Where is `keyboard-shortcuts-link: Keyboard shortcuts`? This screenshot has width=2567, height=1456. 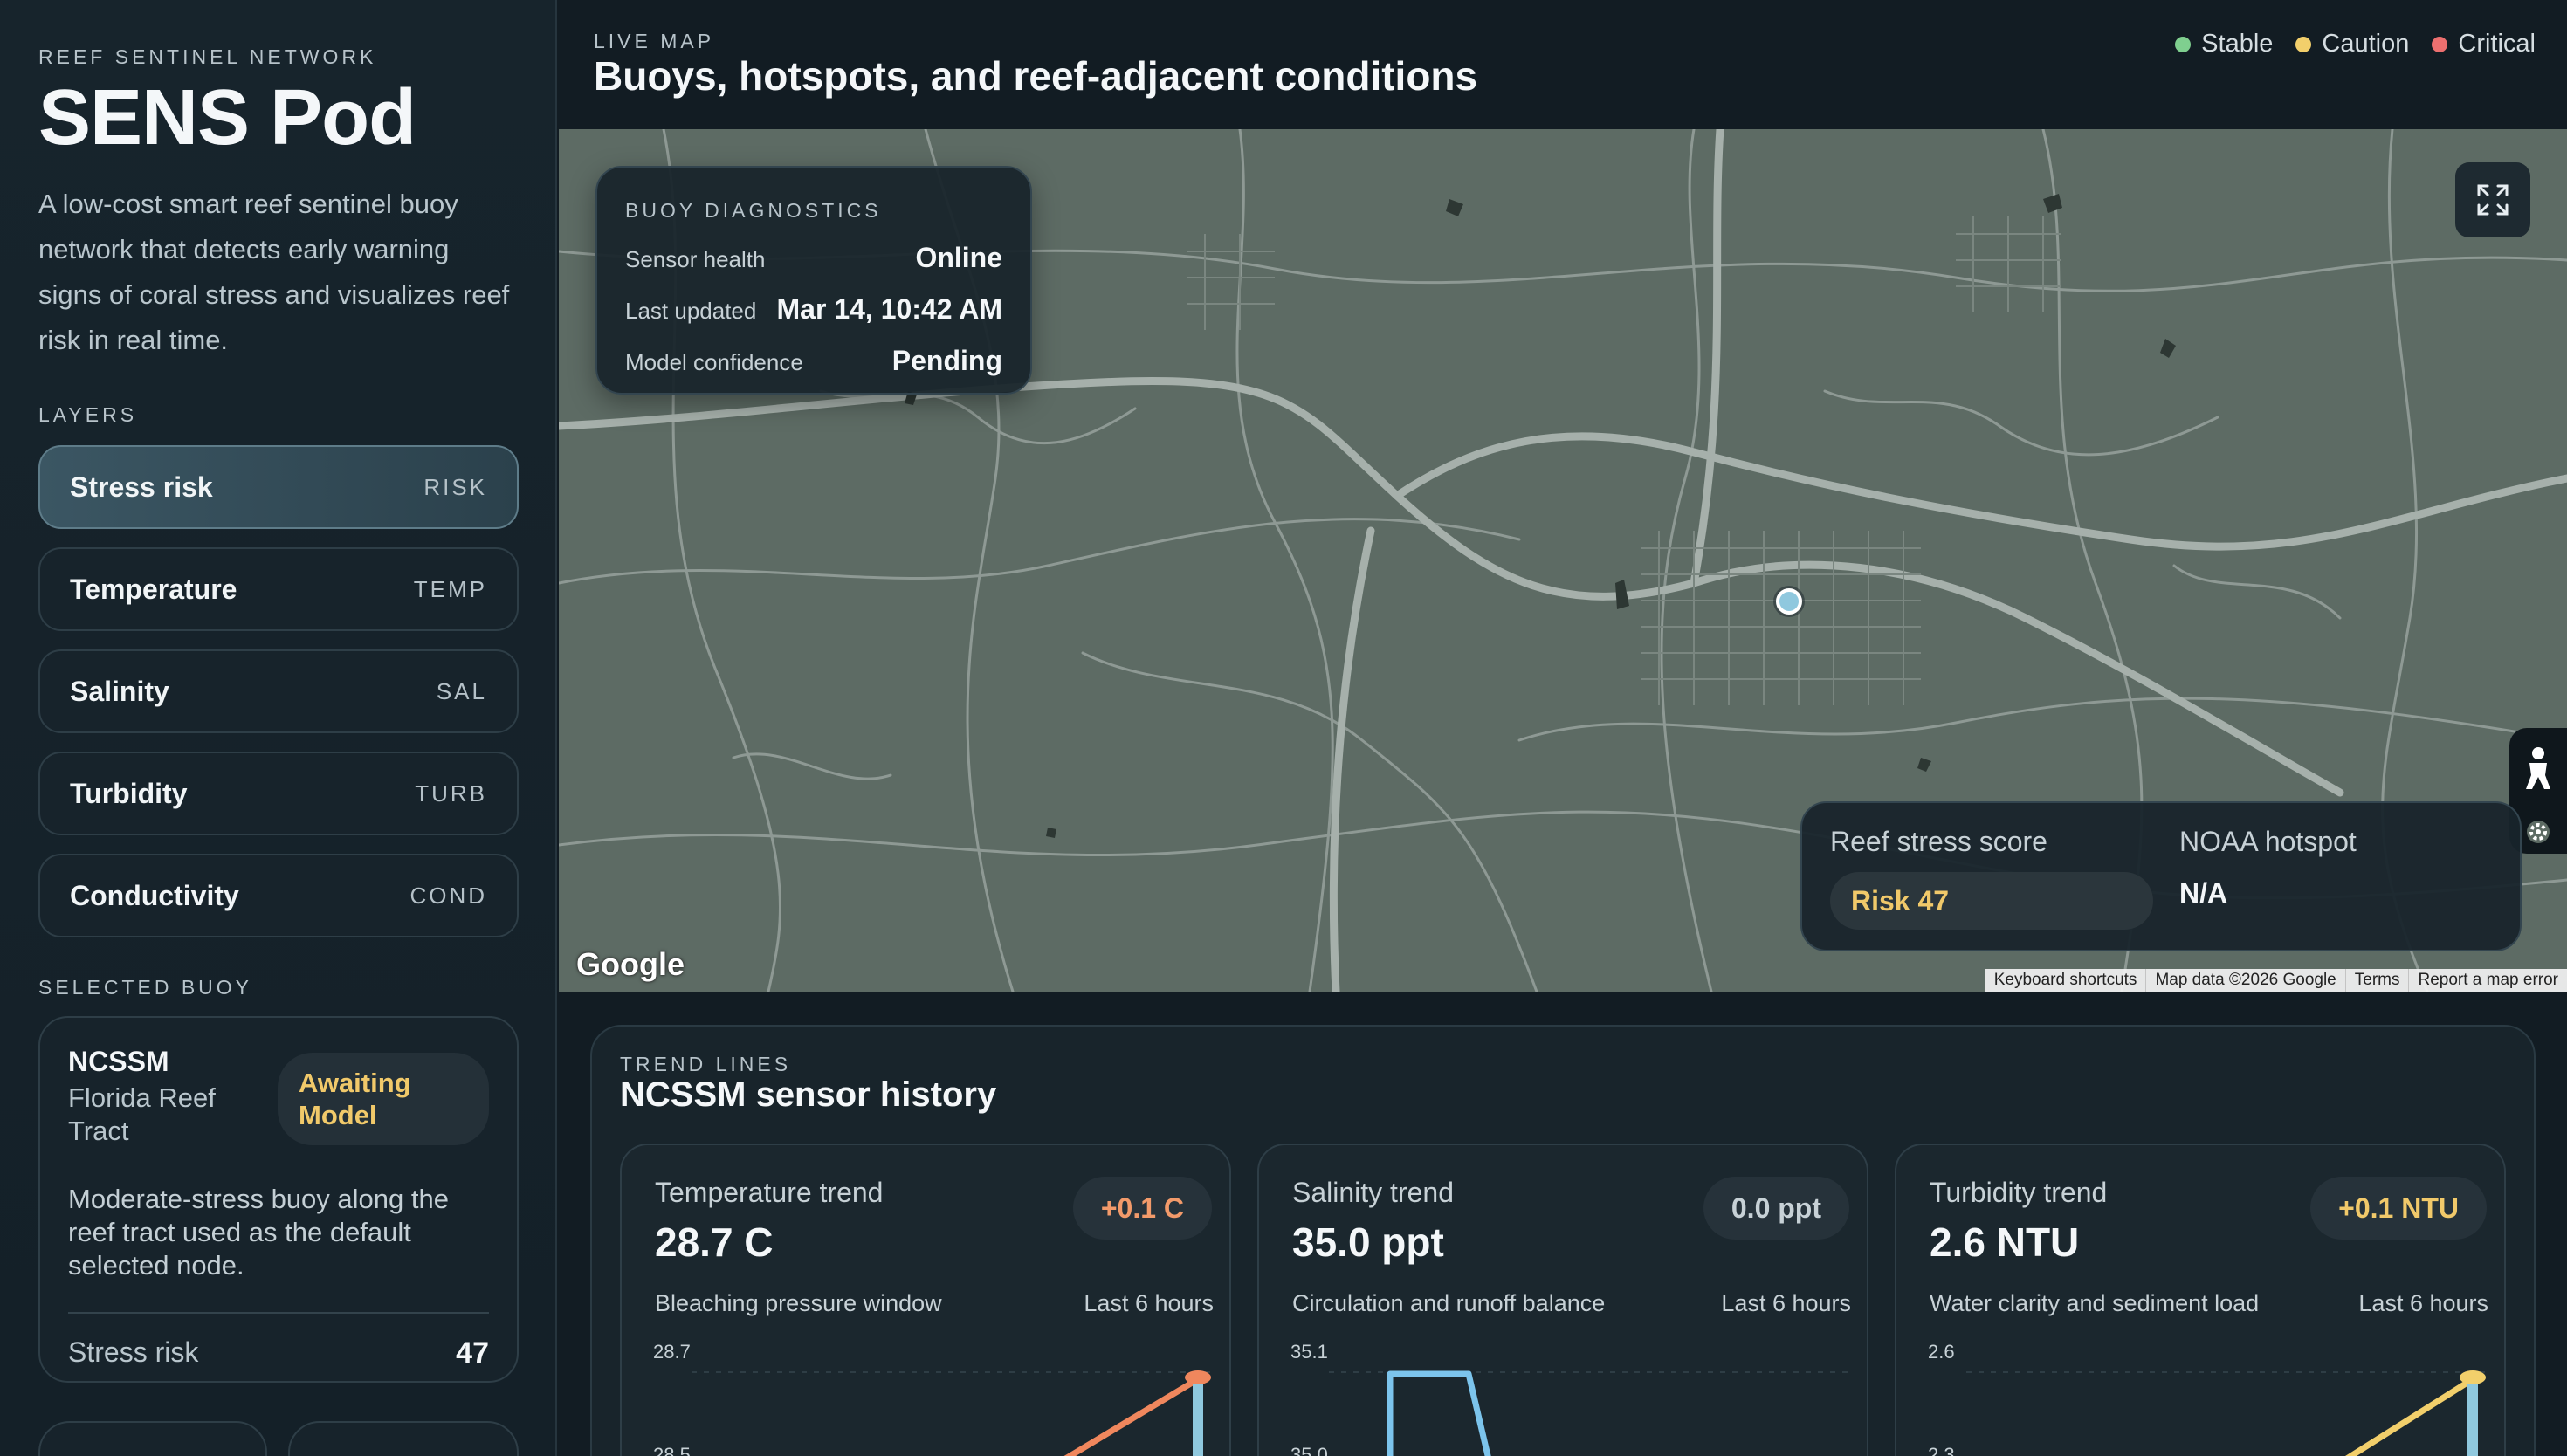
keyboard-shortcuts-link: Keyboard shortcuts is located at coordinates (2065, 980).